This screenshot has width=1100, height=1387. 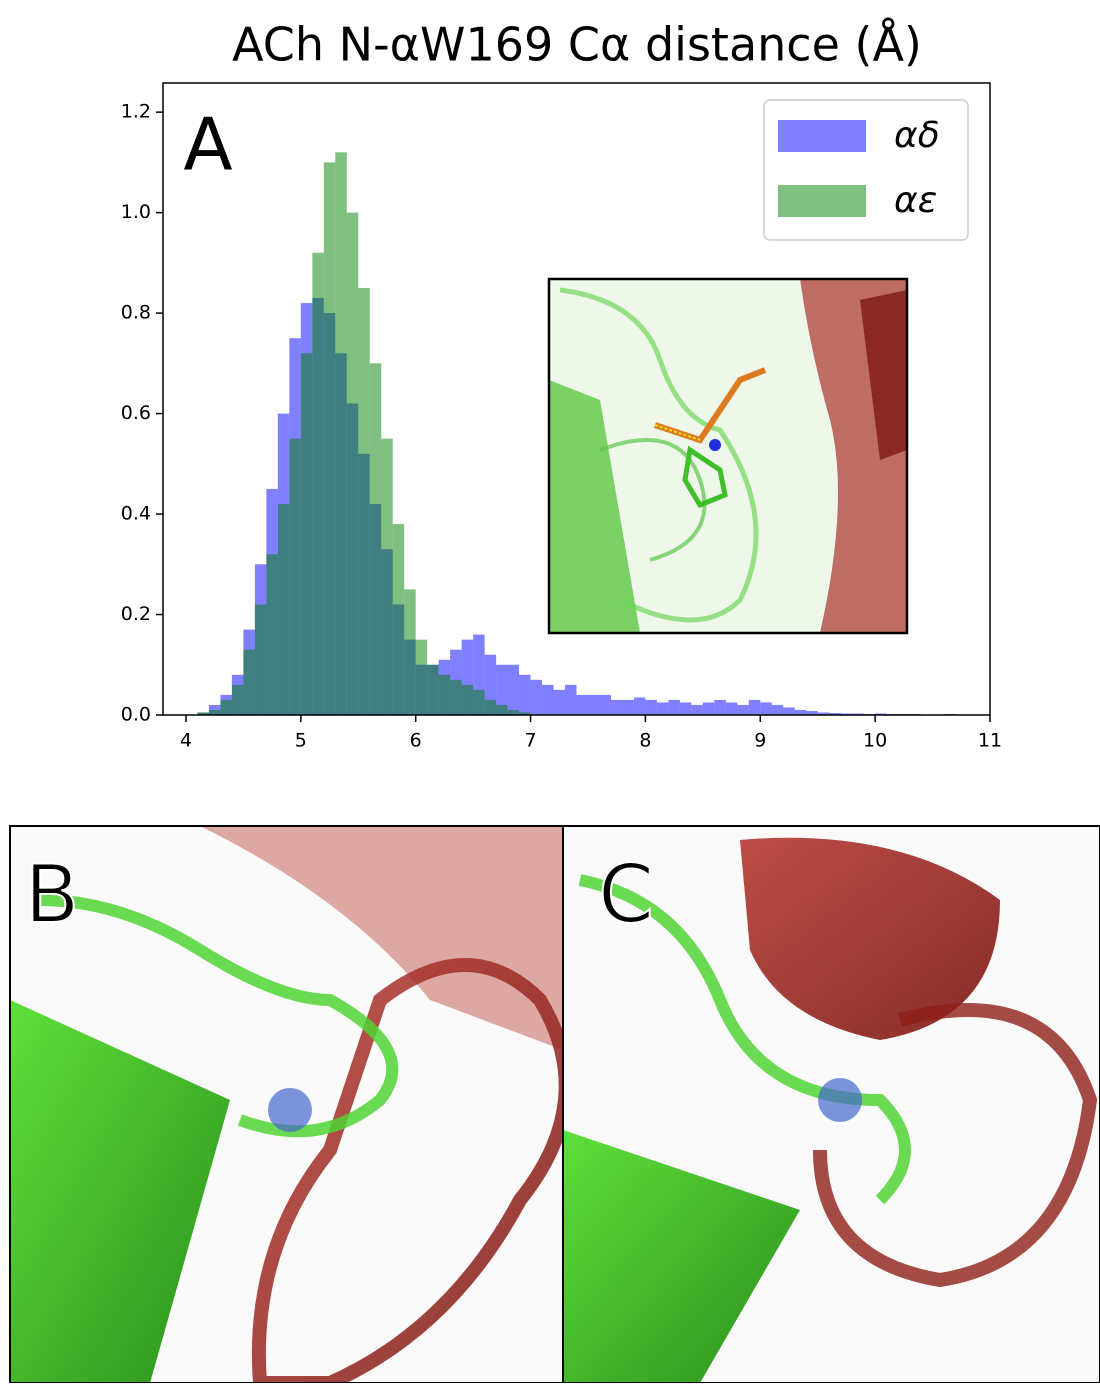 What do you see at coordinates (136, 514) in the screenshot?
I see `y-tick-label: 0.4` at bounding box center [136, 514].